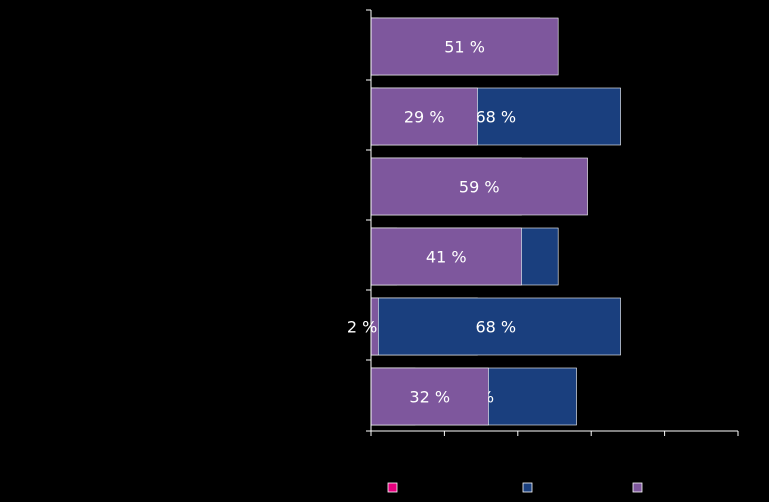 The image size is (769, 502). I want to click on data-label-row6-series3: 32 %, so click(429, 397).